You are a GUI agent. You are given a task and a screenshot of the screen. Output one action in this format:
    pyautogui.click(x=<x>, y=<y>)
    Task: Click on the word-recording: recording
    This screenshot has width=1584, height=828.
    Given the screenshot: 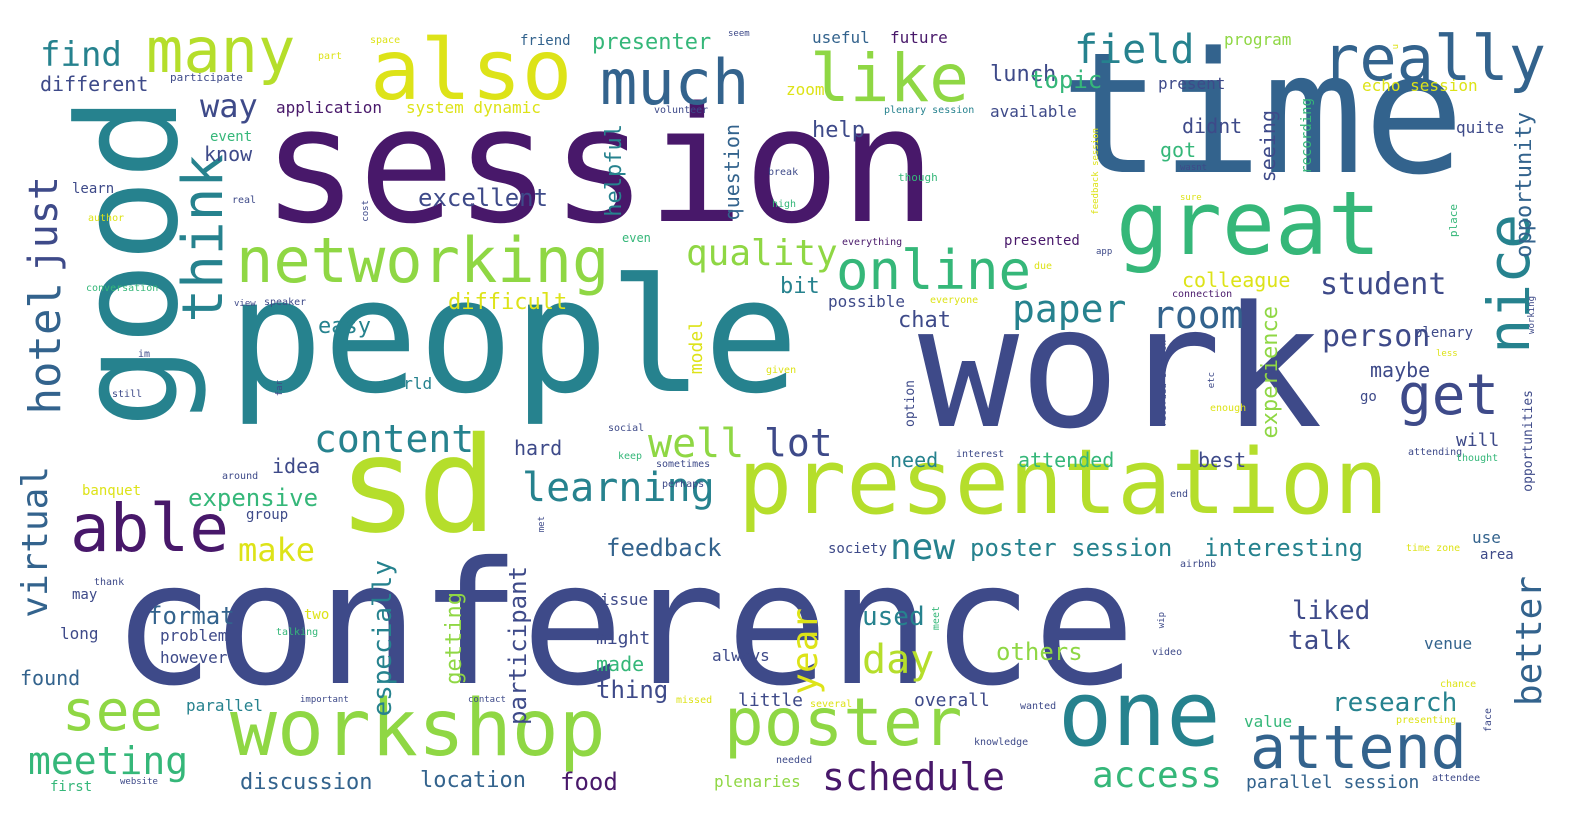 What is the action you would take?
    pyautogui.click(x=1307, y=136)
    